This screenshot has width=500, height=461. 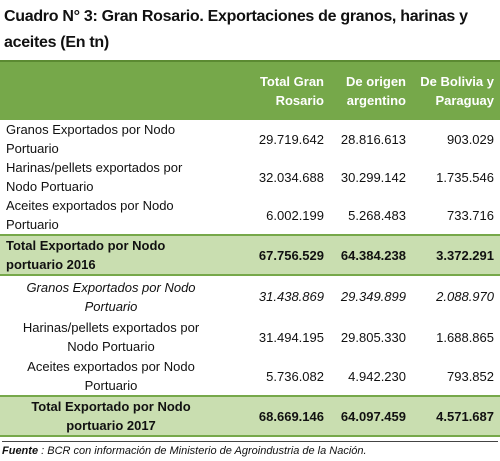 I want to click on cell-value: 29.349.899, so click(x=373, y=296).